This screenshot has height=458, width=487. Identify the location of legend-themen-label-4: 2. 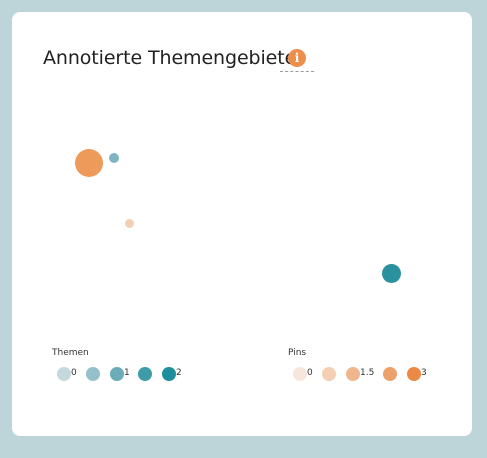
(179, 373).